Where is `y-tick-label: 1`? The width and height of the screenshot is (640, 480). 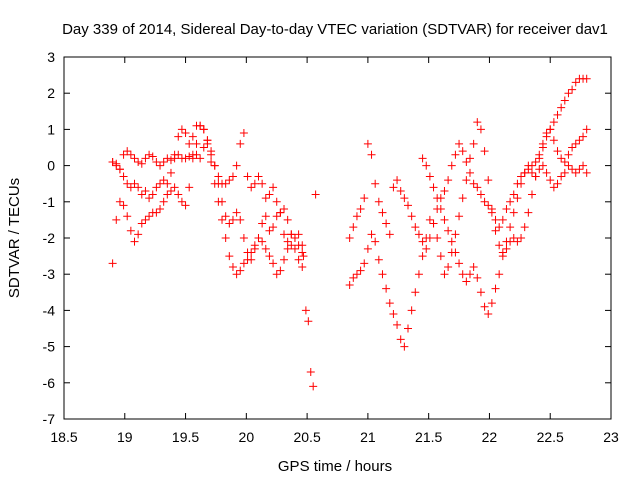 y-tick-label: 1 is located at coordinates (51, 129).